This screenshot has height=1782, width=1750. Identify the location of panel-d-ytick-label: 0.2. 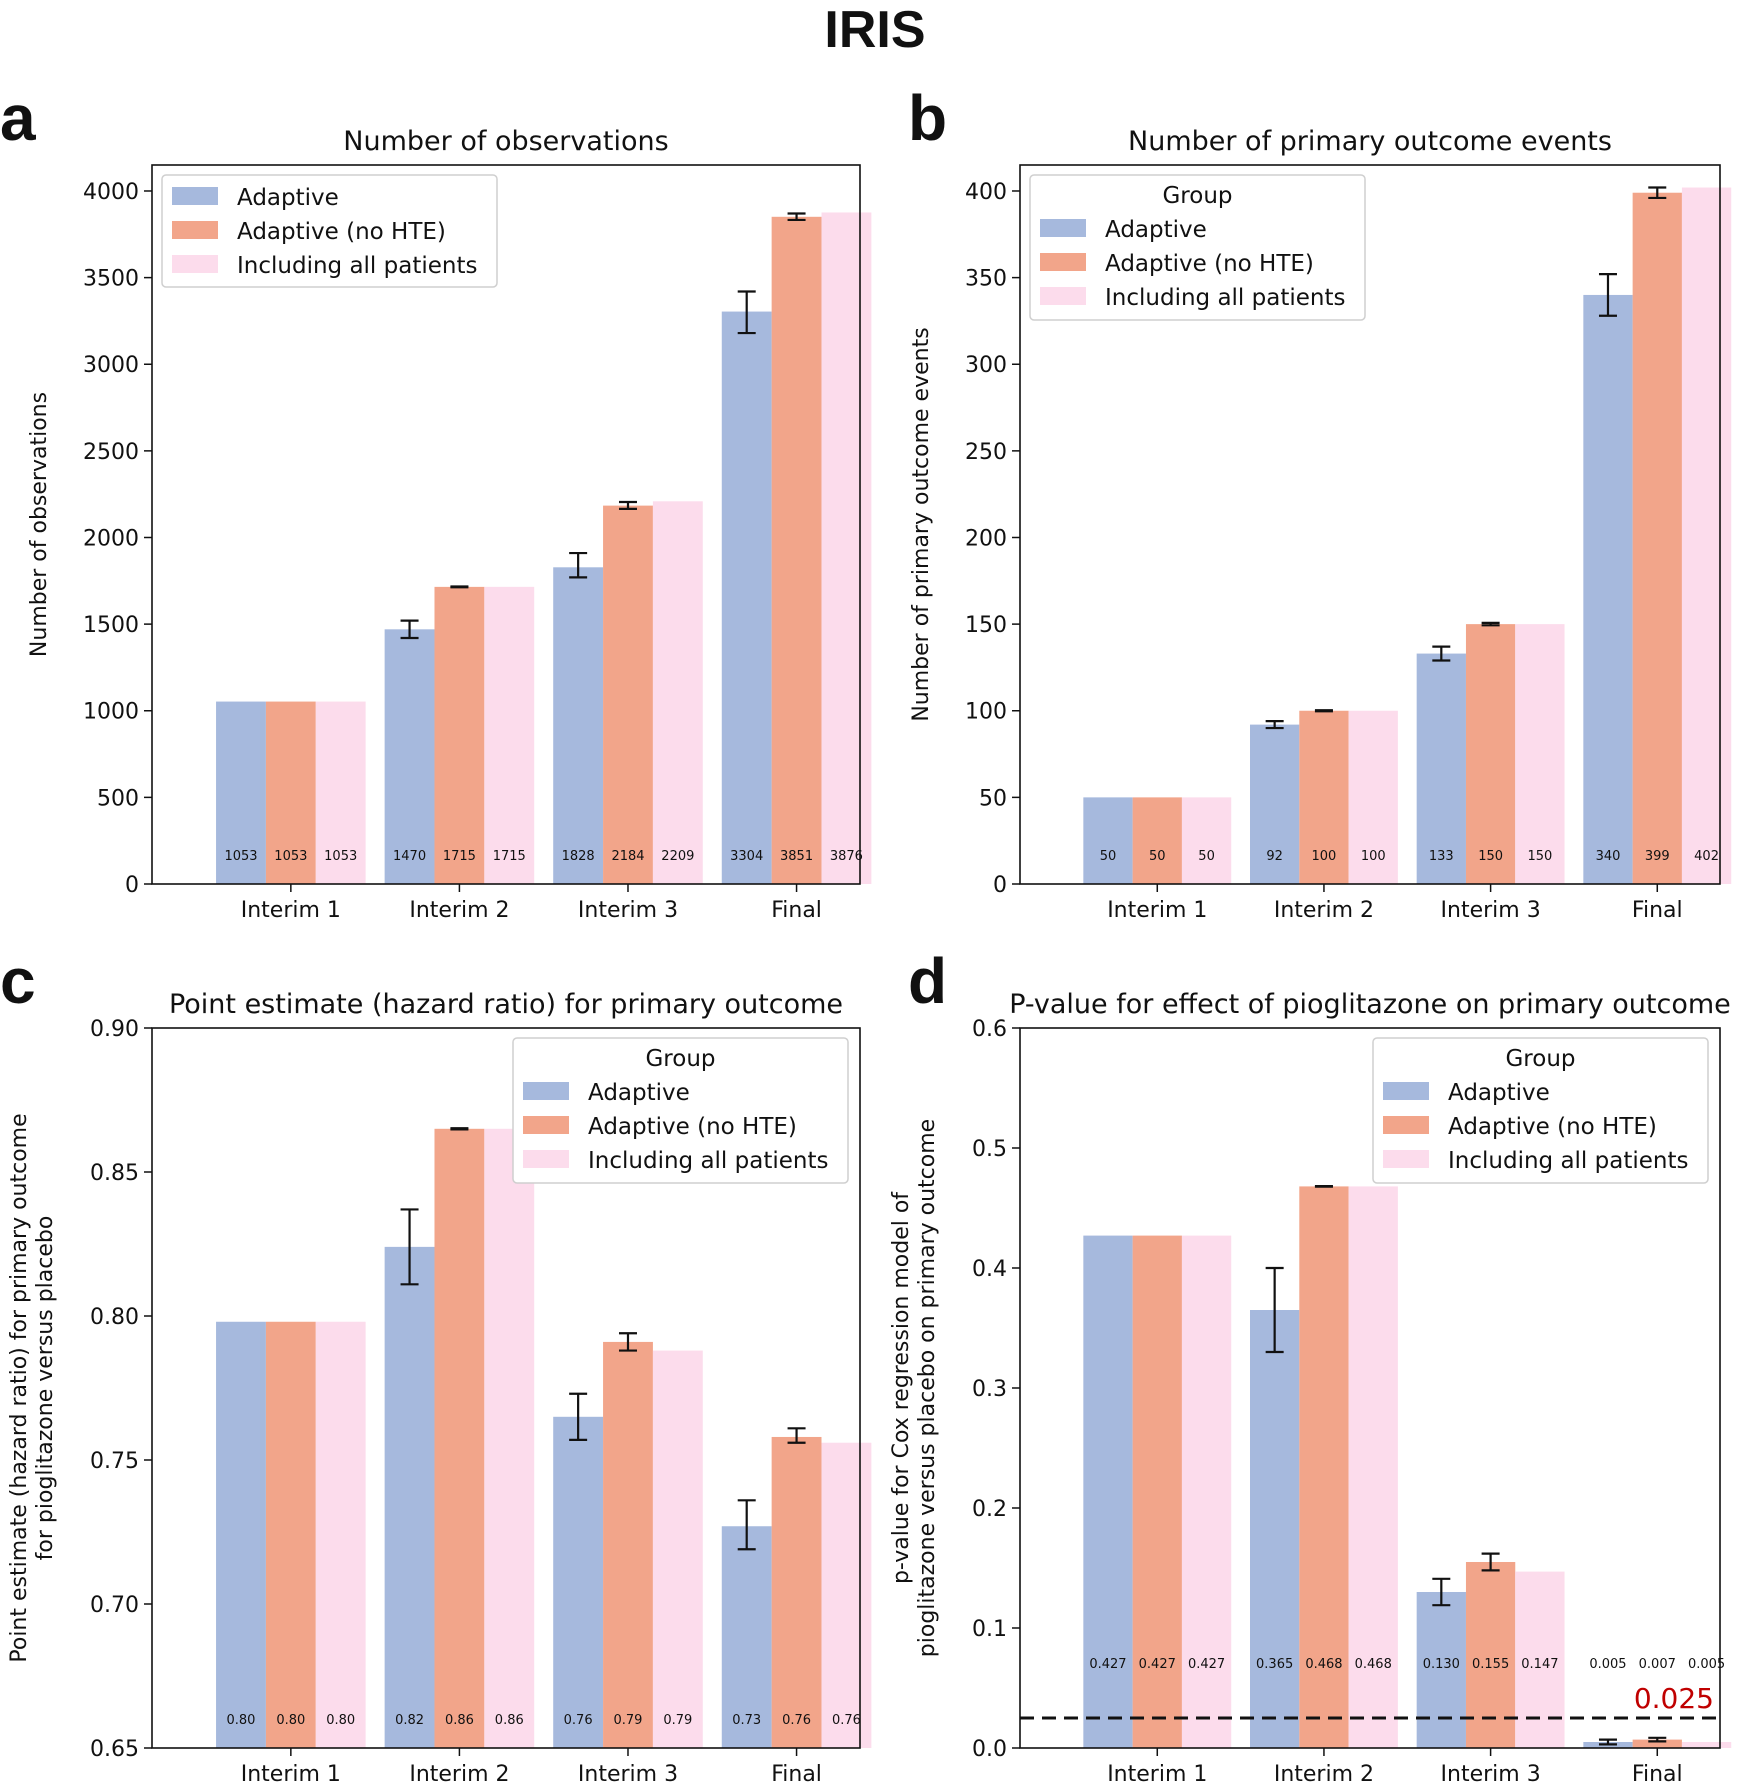
(989, 1509).